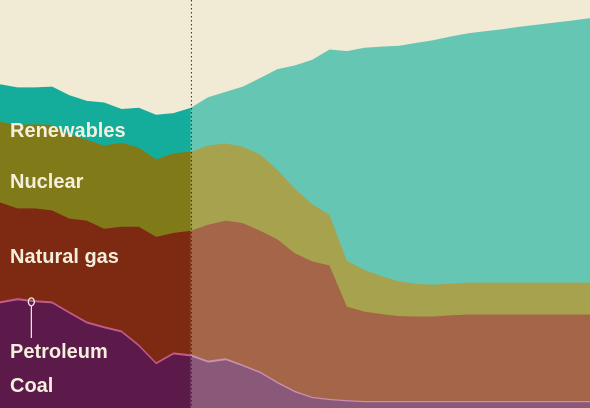 This screenshot has width=590, height=408. What do you see at coordinates (59, 352) in the screenshot?
I see `series-label-petroleum: Petroleum` at bounding box center [59, 352].